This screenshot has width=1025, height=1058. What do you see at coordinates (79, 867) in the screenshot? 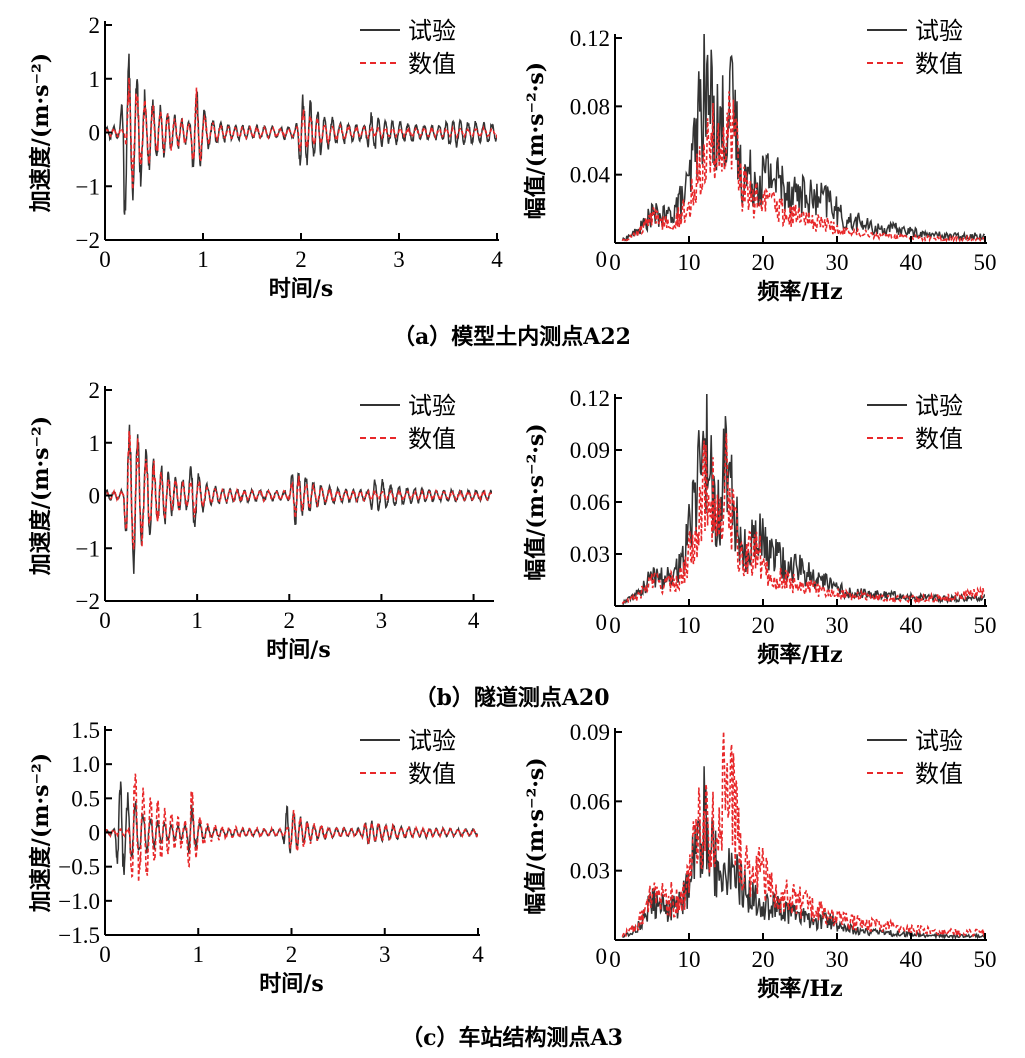
I see `y-tick-label: −0.5` at bounding box center [79, 867].